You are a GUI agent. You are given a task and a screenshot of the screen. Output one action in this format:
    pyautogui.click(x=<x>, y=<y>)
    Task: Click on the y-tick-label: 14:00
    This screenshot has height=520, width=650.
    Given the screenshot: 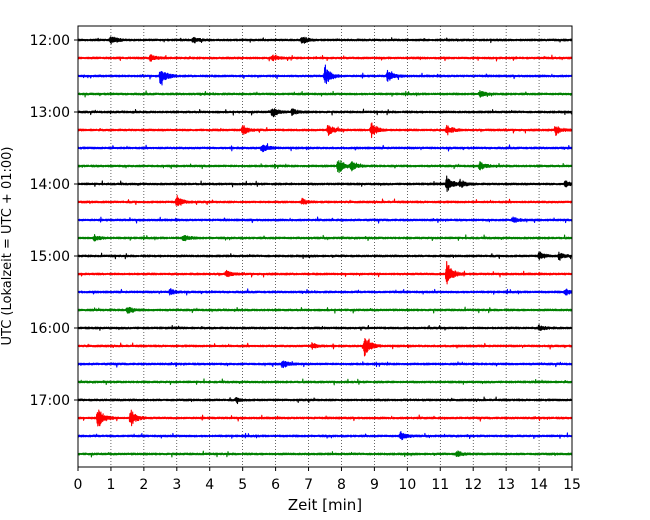 What is the action you would take?
    pyautogui.click(x=50, y=185)
    